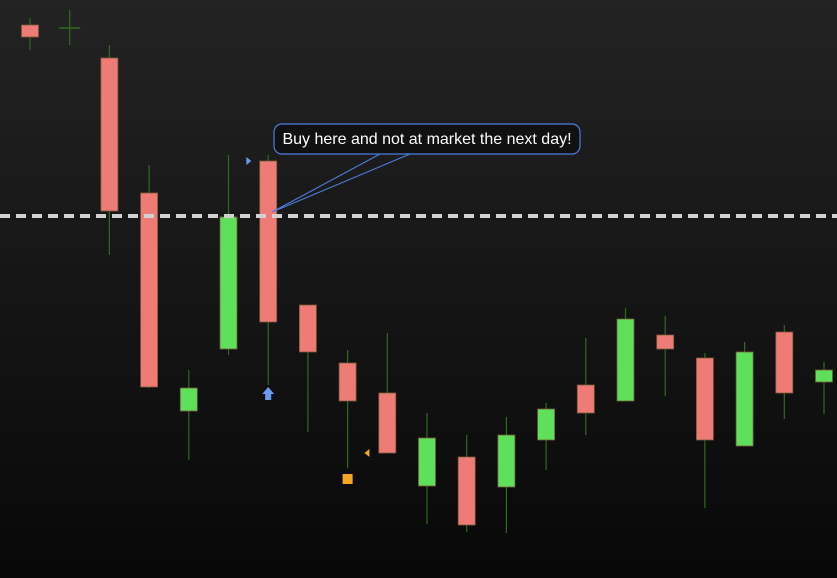 The width and height of the screenshot is (837, 578). I want to click on marker-square, so click(347, 479).